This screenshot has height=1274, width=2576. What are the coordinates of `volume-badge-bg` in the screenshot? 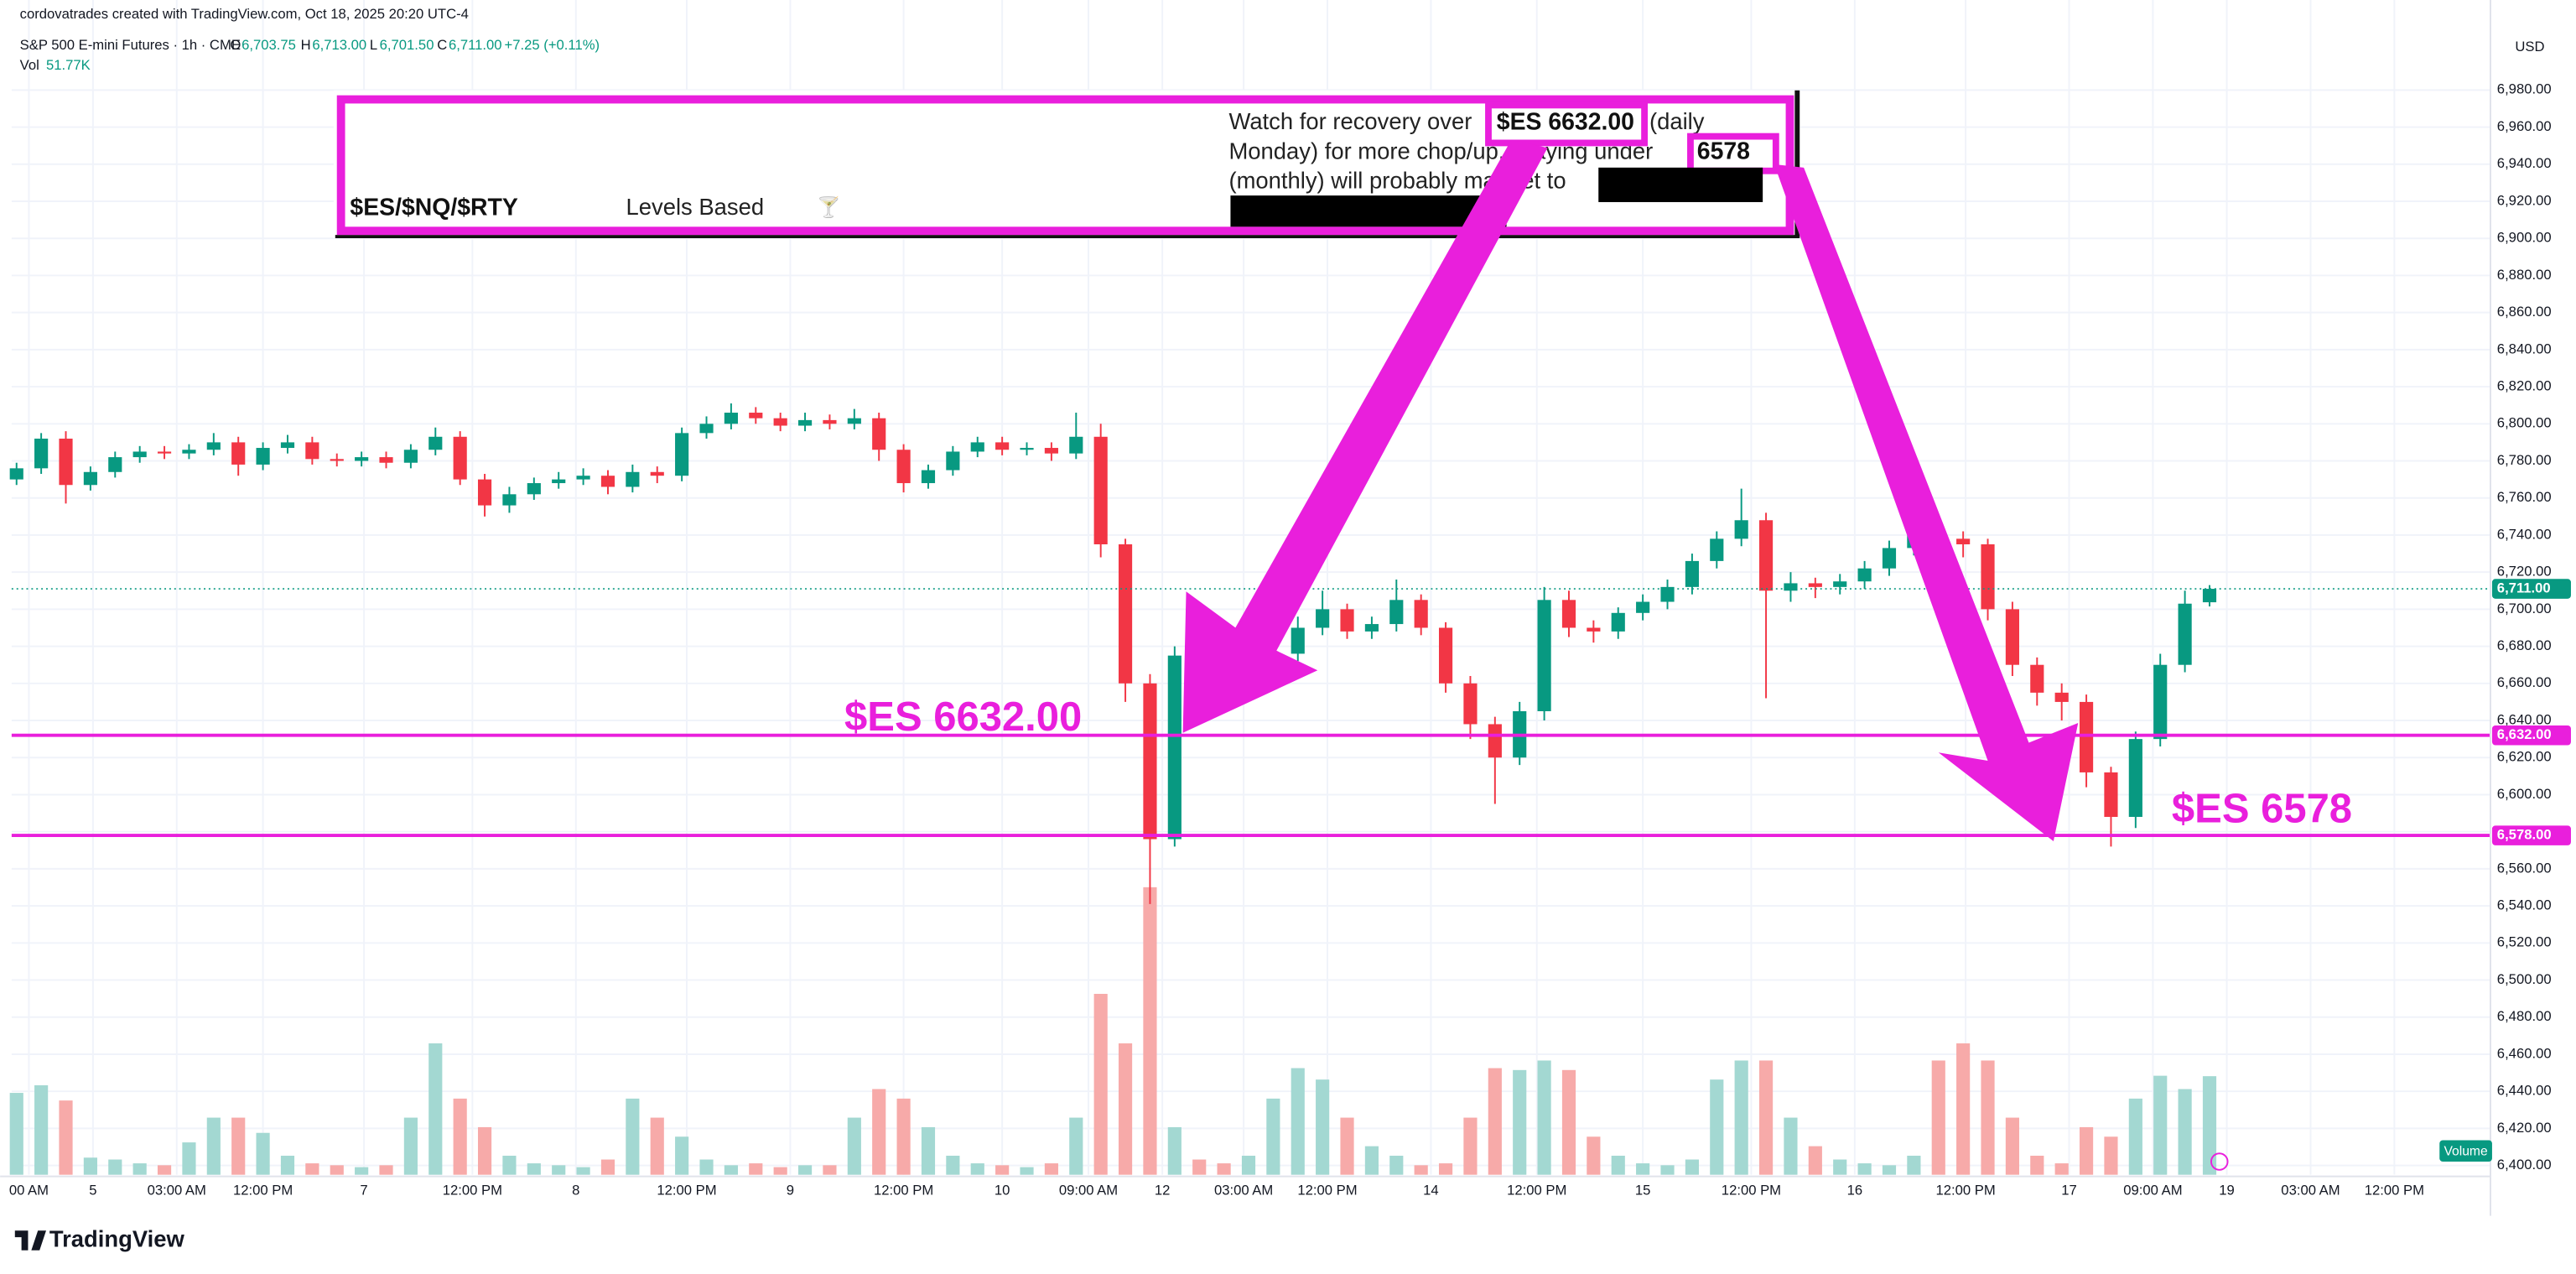 It's located at (2465, 1151).